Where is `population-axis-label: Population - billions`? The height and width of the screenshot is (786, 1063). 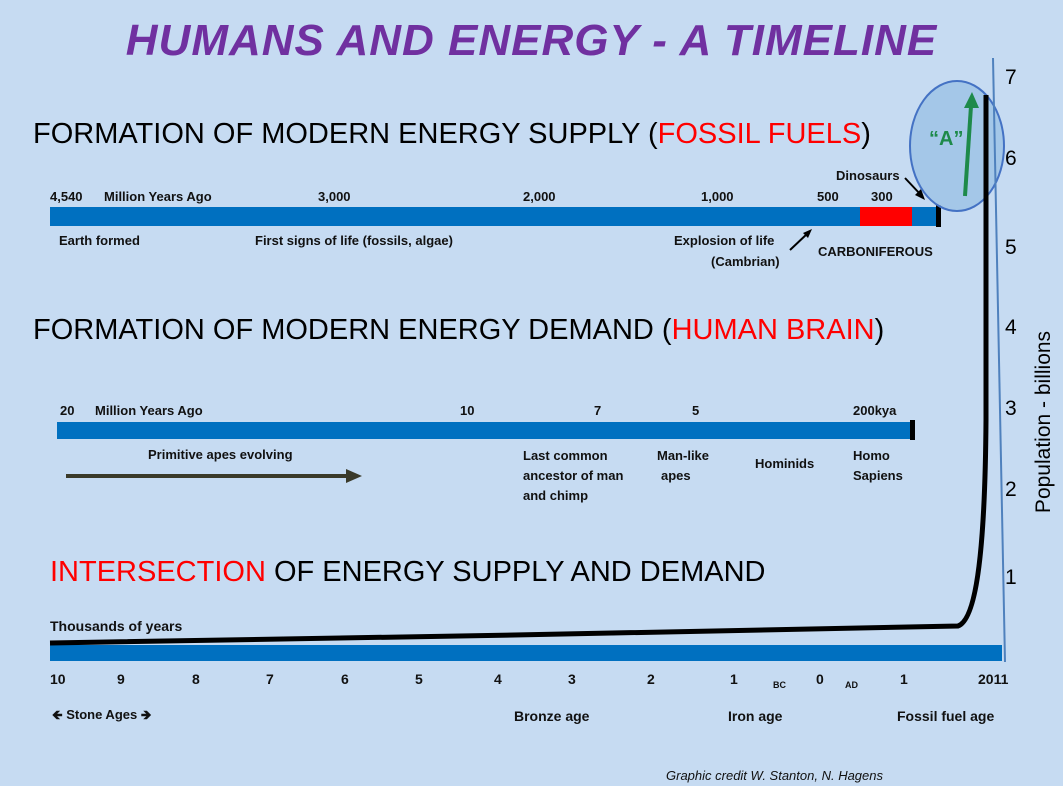 population-axis-label: Population - billions is located at coordinates (1043, 422).